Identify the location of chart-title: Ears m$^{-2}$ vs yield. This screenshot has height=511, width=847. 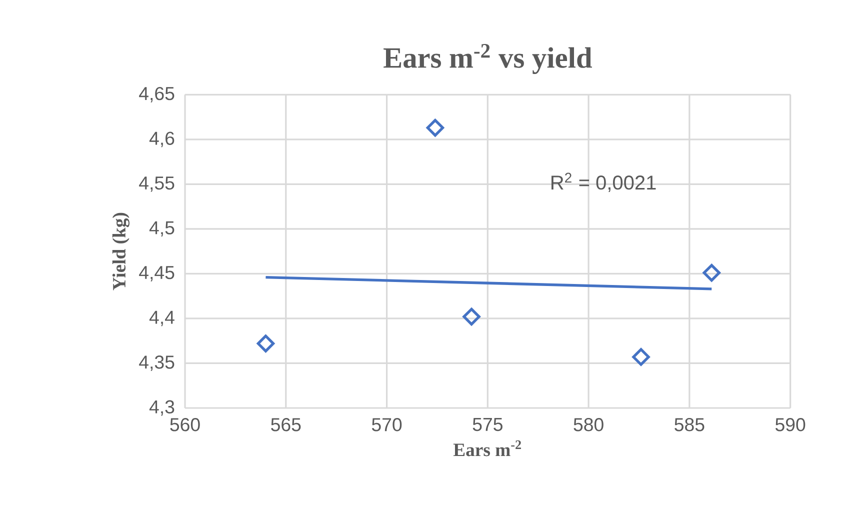
(488, 59).